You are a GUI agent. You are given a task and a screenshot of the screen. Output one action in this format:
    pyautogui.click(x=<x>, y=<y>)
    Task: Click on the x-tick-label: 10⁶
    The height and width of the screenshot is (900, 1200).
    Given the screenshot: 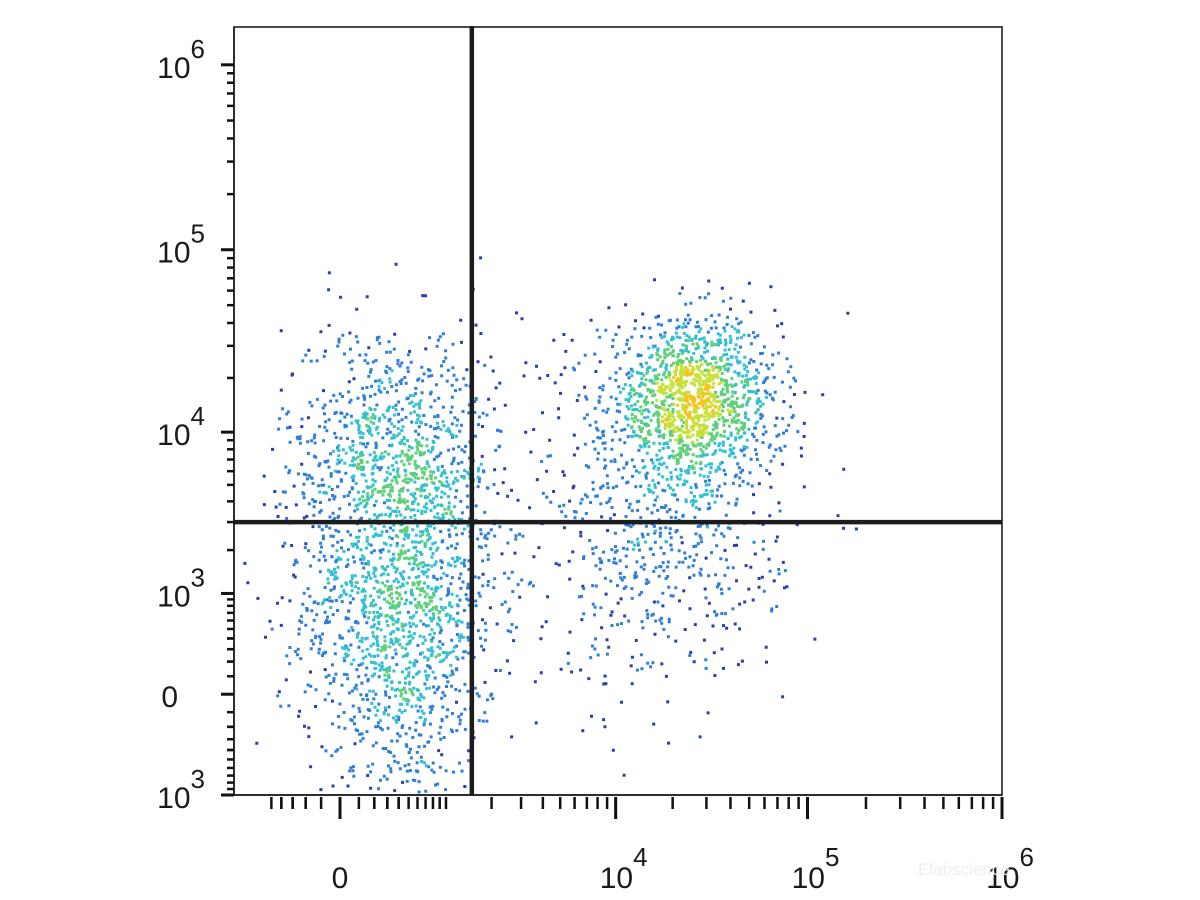 What is the action you would take?
    pyautogui.click(x=1010, y=868)
    